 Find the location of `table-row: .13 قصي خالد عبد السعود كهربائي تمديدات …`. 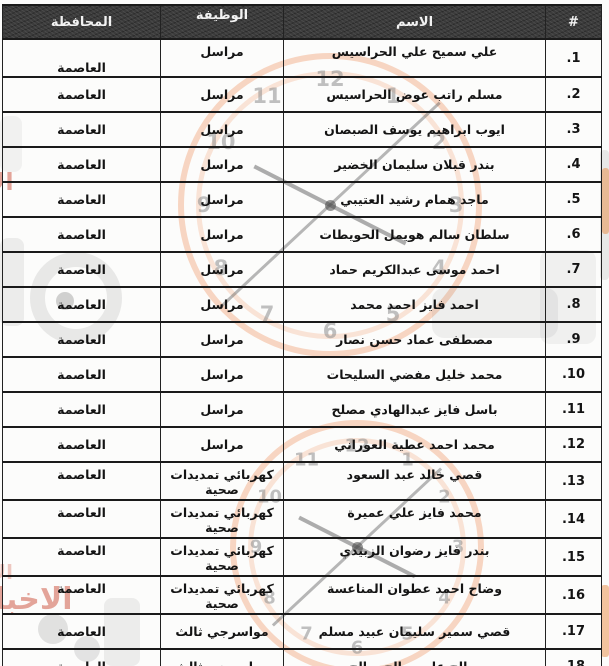

table-row: .13 قصي خالد عبد السعود كهربائي تمديدات … is located at coordinates (302, 481).